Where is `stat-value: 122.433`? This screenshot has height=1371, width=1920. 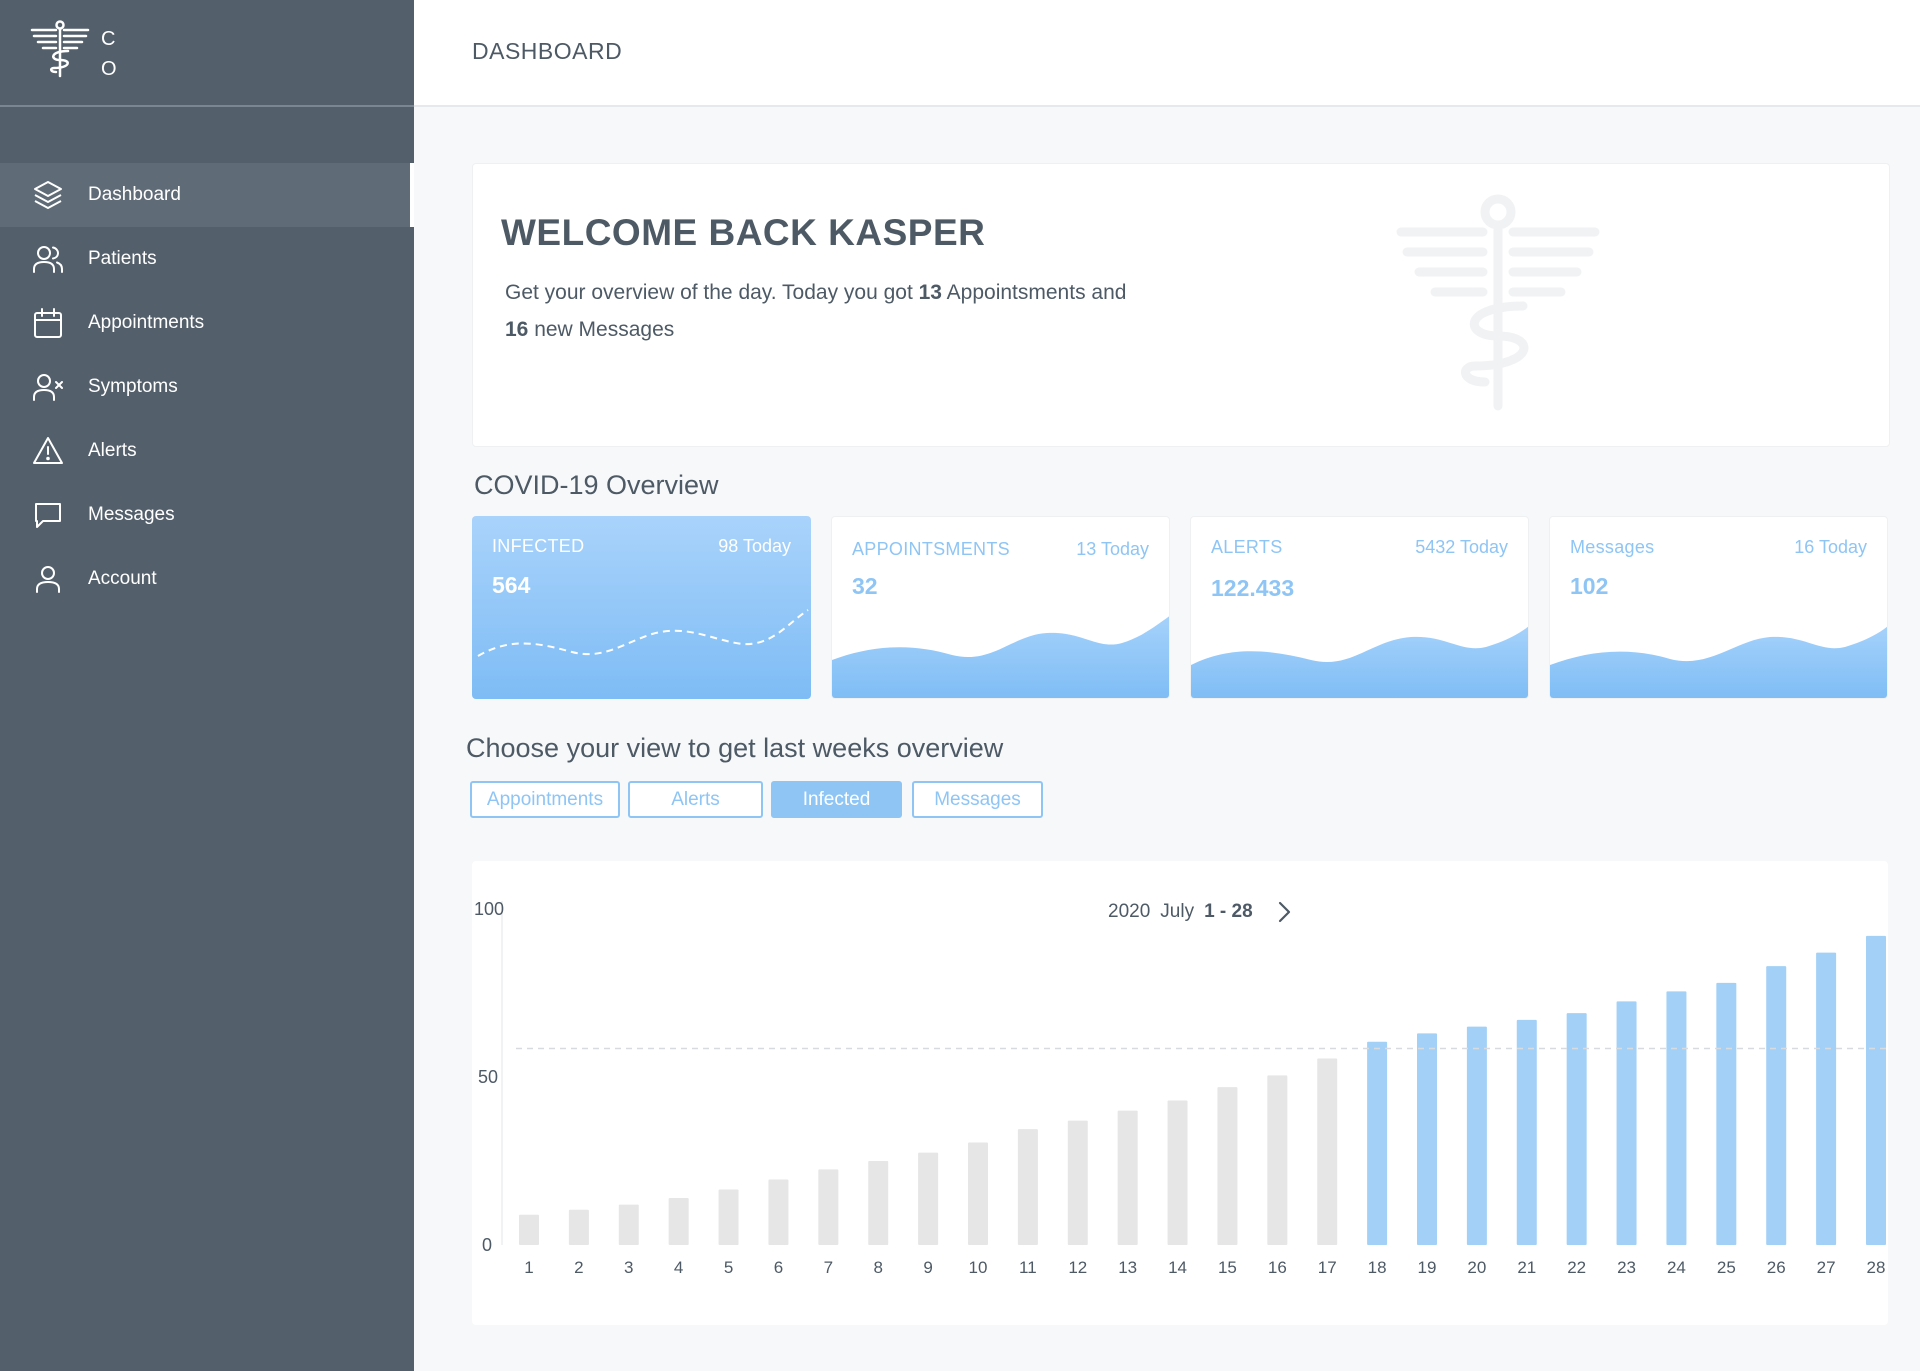
stat-value: 122.433 is located at coordinates (1253, 588).